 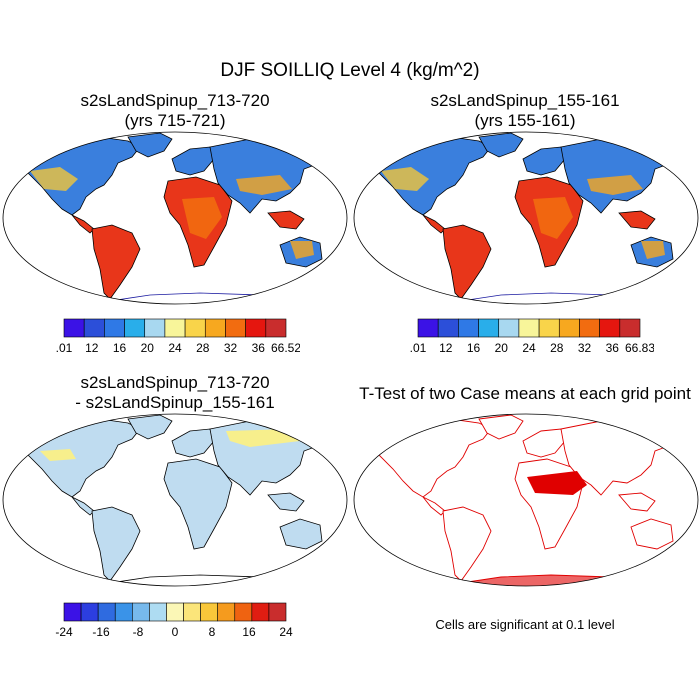 I want to click on panel-title-top-right: s2sLandSpinup_155-161 (yrs 155-161), so click(x=525, y=111).